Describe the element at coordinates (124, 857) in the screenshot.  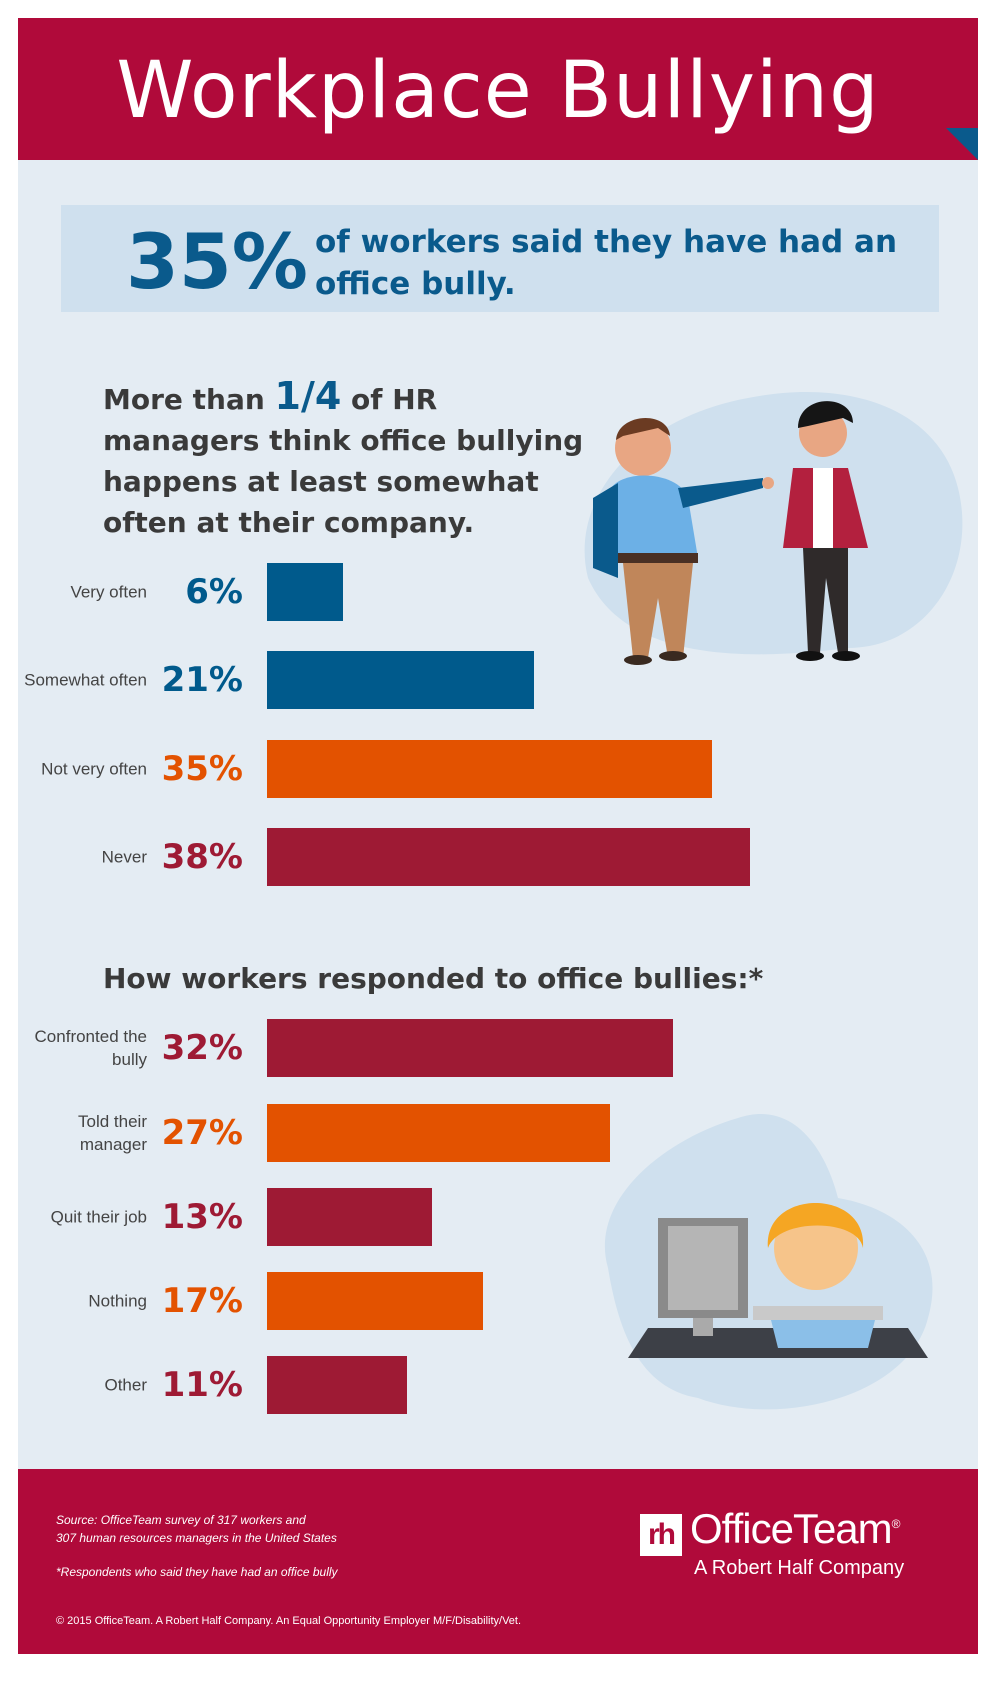
I see `bar-label: Never` at that location.